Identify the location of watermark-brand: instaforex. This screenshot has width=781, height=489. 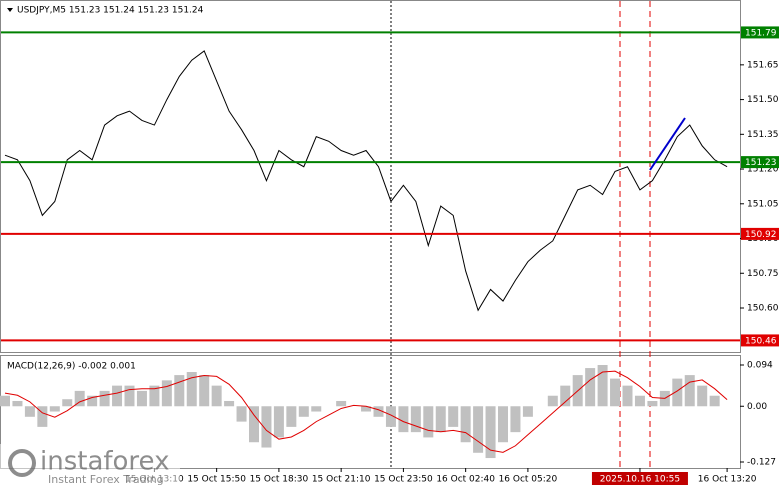
(104, 462).